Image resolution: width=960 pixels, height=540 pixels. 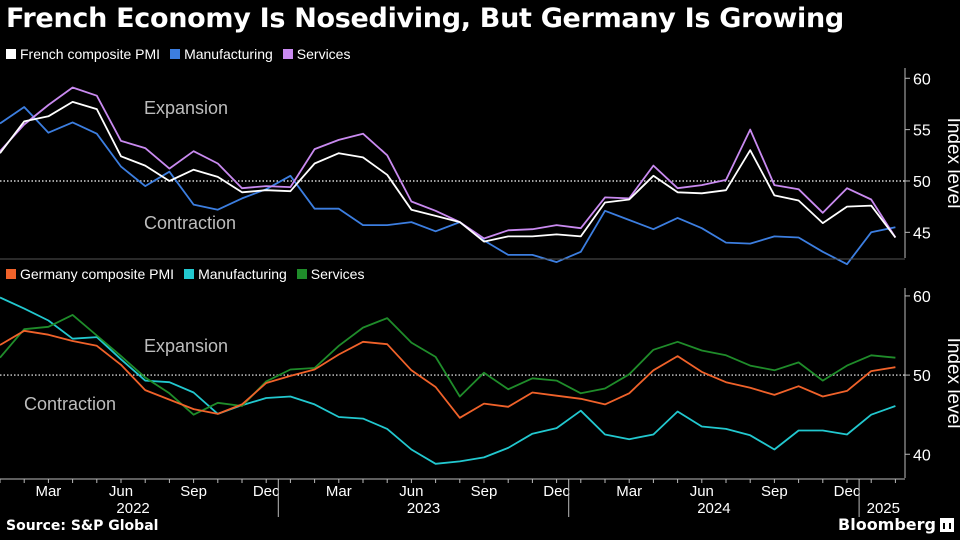 I want to click on source-note: Source: S&P Global, so click(x=82, y=526).